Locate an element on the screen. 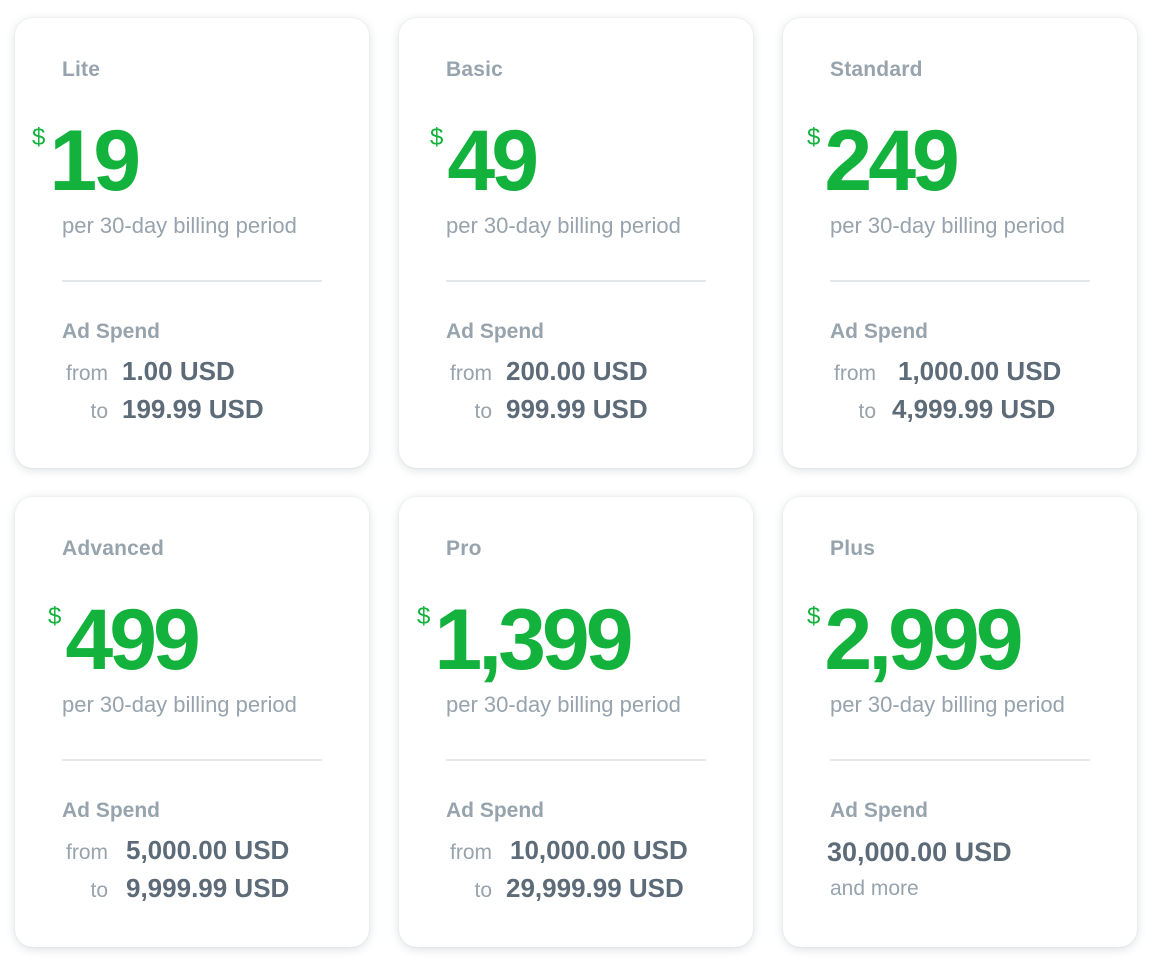 This screenshot has width=1152, height=976. ad-spend-suffix: and more is located at coordinates (874, 888).